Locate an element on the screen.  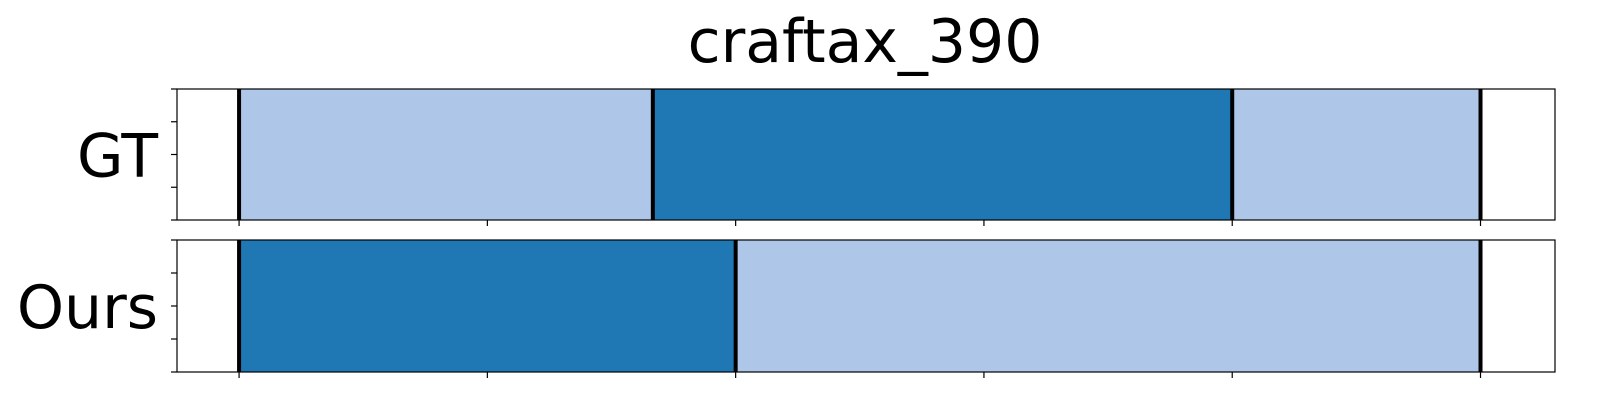
row-label: GT is located at coordinates (117, 157).